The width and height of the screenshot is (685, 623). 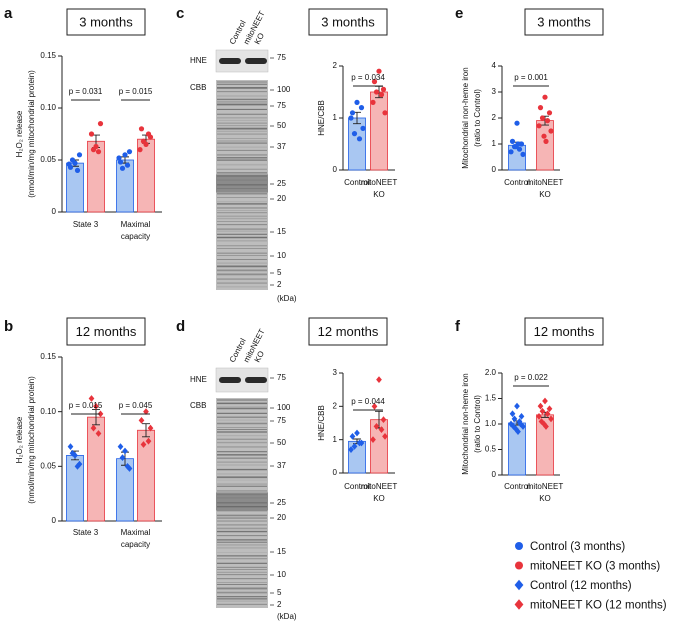 What do you see at coordinates (242, 61) in the screenshot?
I see `hne-blot` at bounding box center [242, 61].